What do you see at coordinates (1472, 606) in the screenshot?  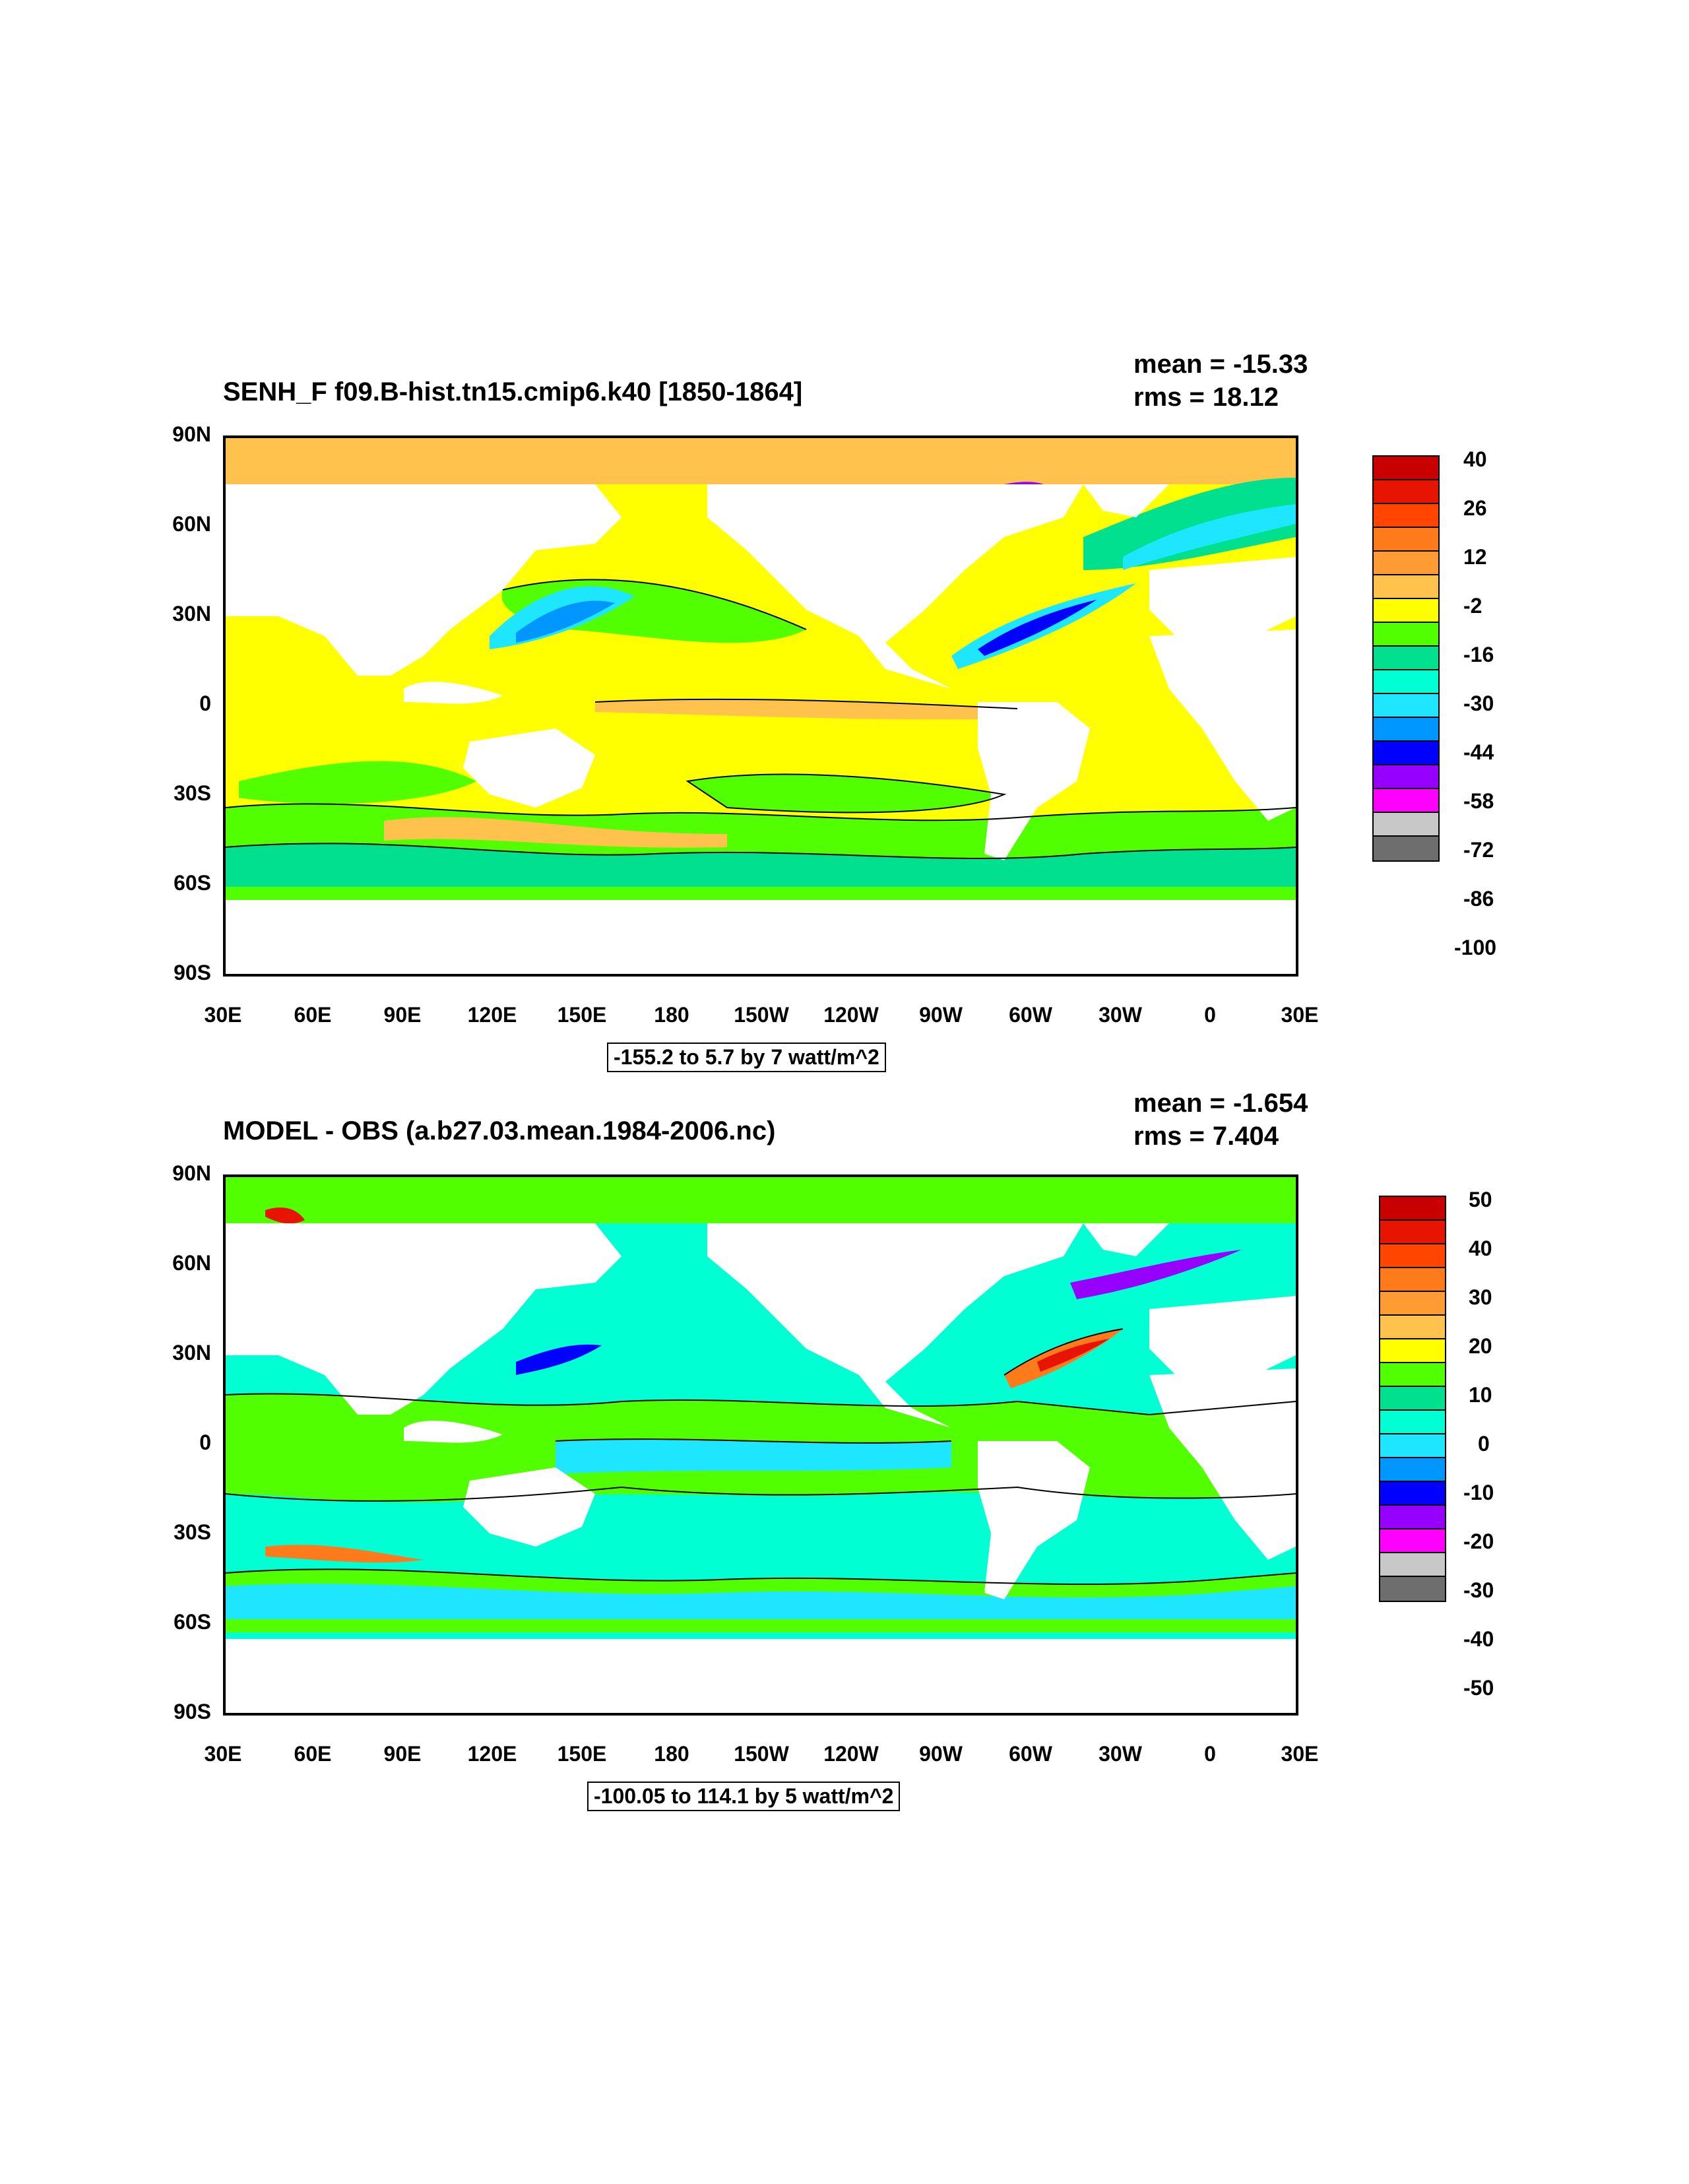 I see `colorbar-label: -2` at bounding box center [1472, 606].